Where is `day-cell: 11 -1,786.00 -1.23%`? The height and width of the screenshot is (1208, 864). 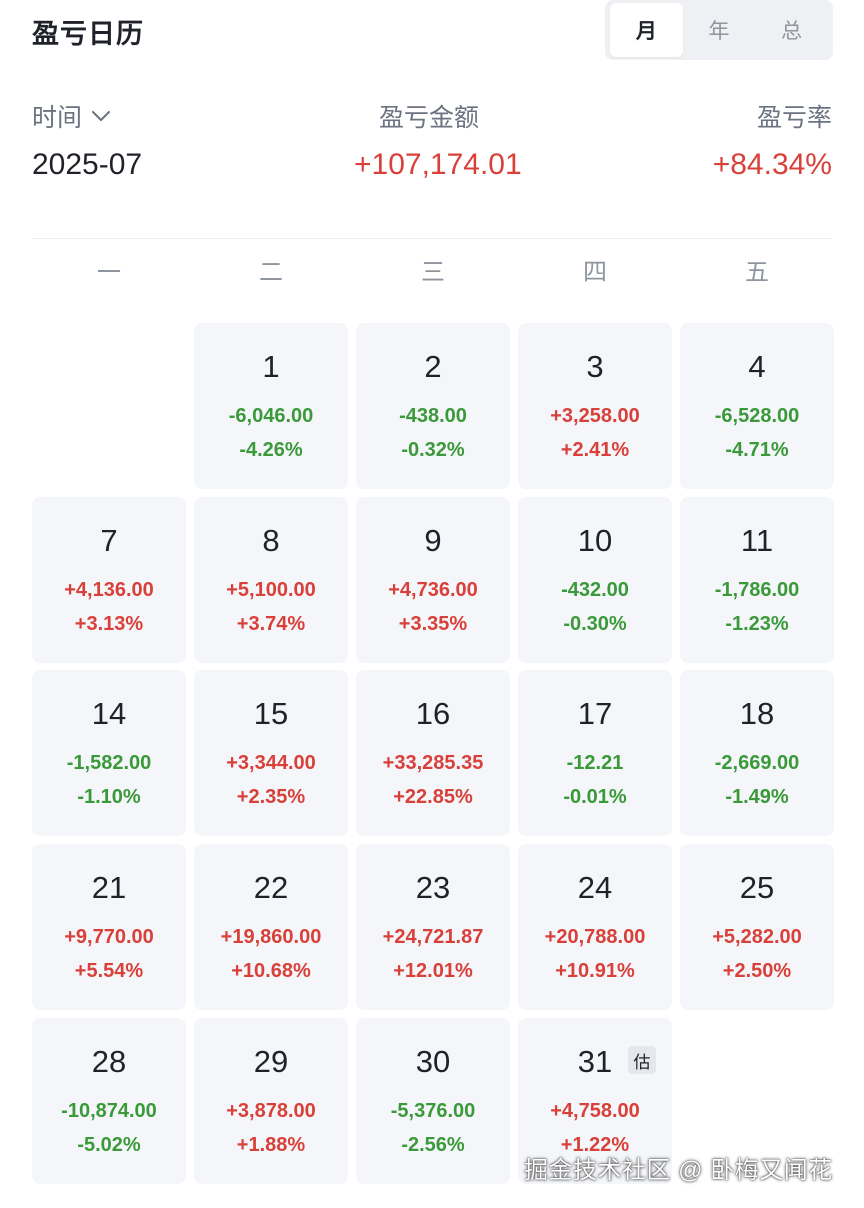
day-cell: 11 -1,786.00 -1.23% is located at coordinates (757, 580).